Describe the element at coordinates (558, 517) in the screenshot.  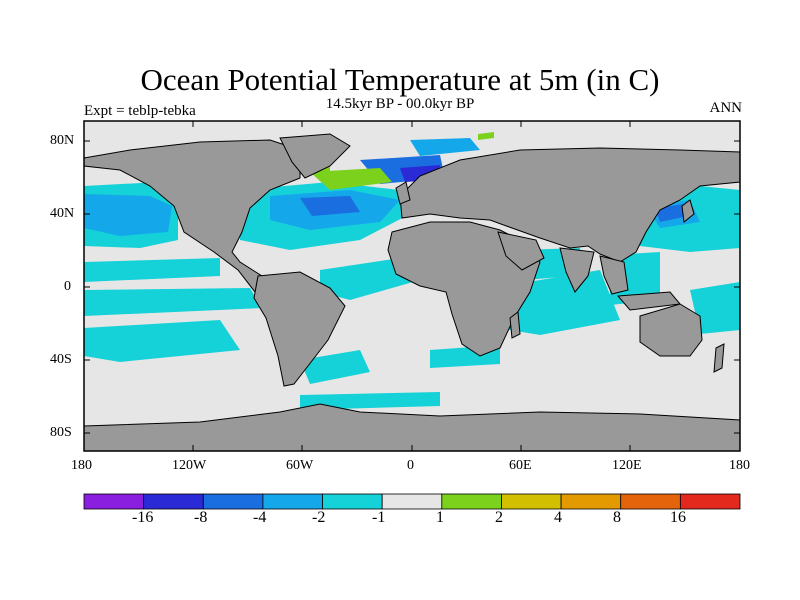
I see `colorbar-label: 4` at that location.